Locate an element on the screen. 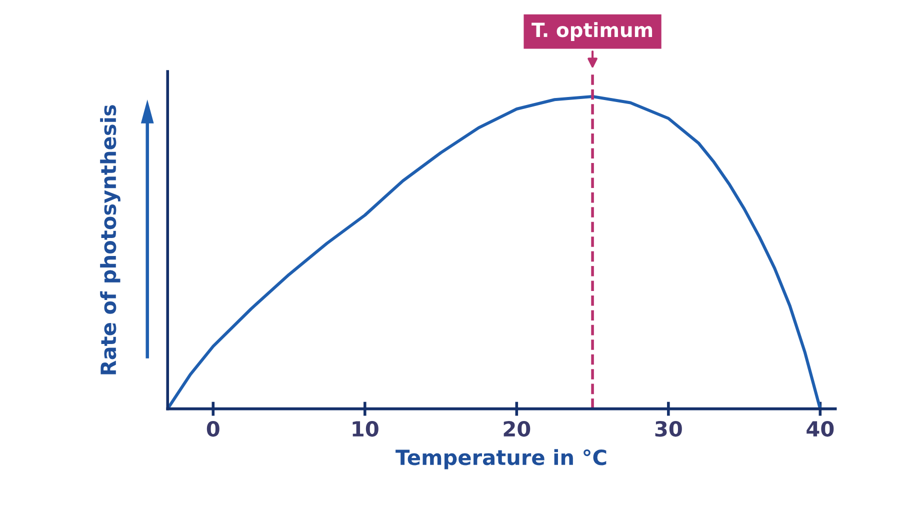 The width and height of the screenshot is (921, 511). ref-line-label: T. optimum is located at coordinates (592, 31).